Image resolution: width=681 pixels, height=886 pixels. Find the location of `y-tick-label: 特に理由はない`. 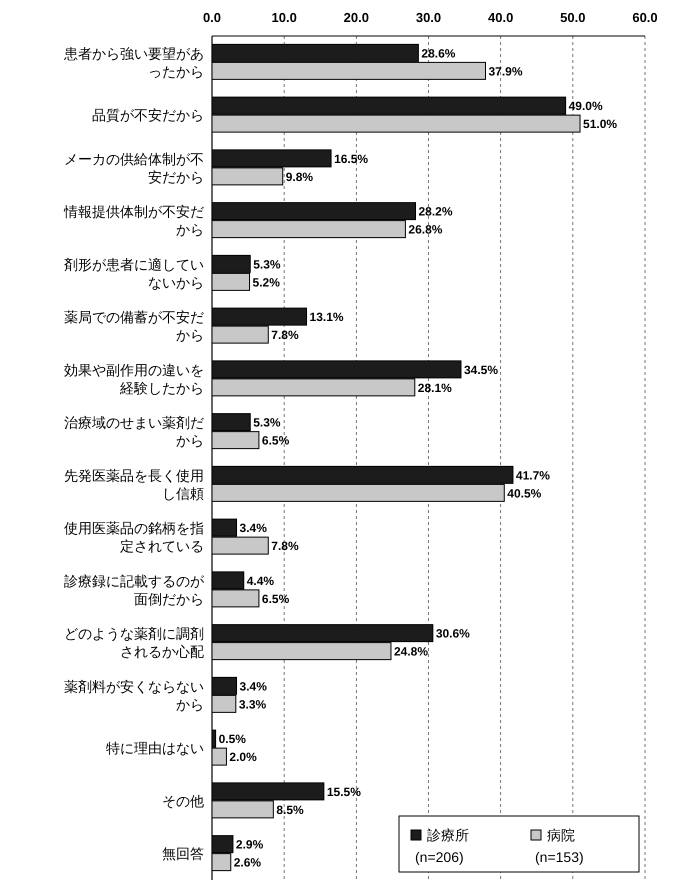

y-tick-label: 特に理由はない is located at coordinates (155, 748).